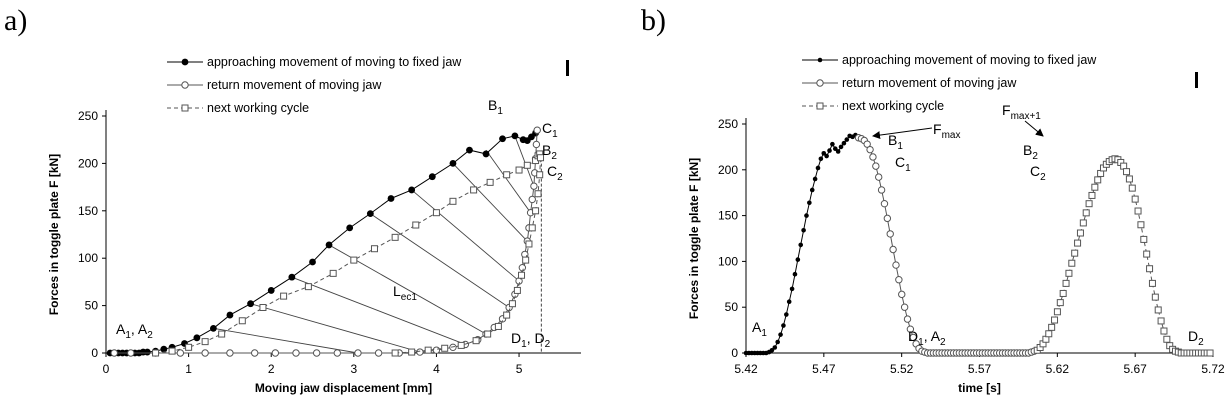  I want to click on x-tick-label: 5, so click(519, 369).